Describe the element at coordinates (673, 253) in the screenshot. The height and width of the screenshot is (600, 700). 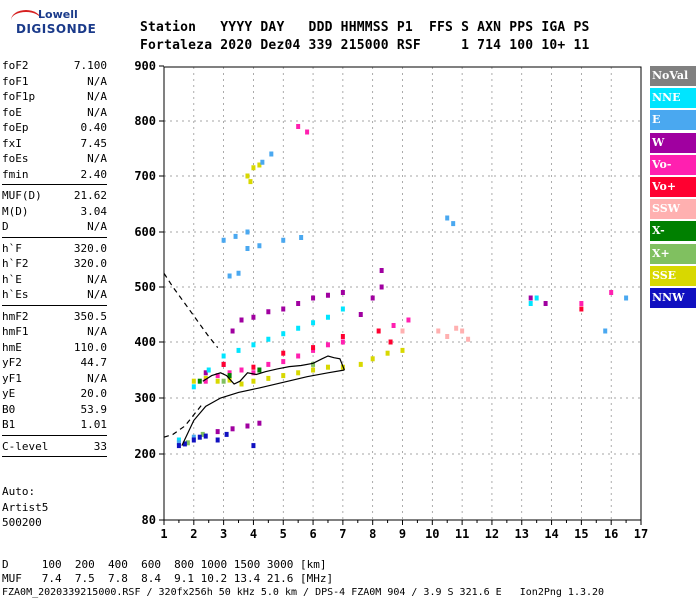
I see `legend-item: X+` at that location.